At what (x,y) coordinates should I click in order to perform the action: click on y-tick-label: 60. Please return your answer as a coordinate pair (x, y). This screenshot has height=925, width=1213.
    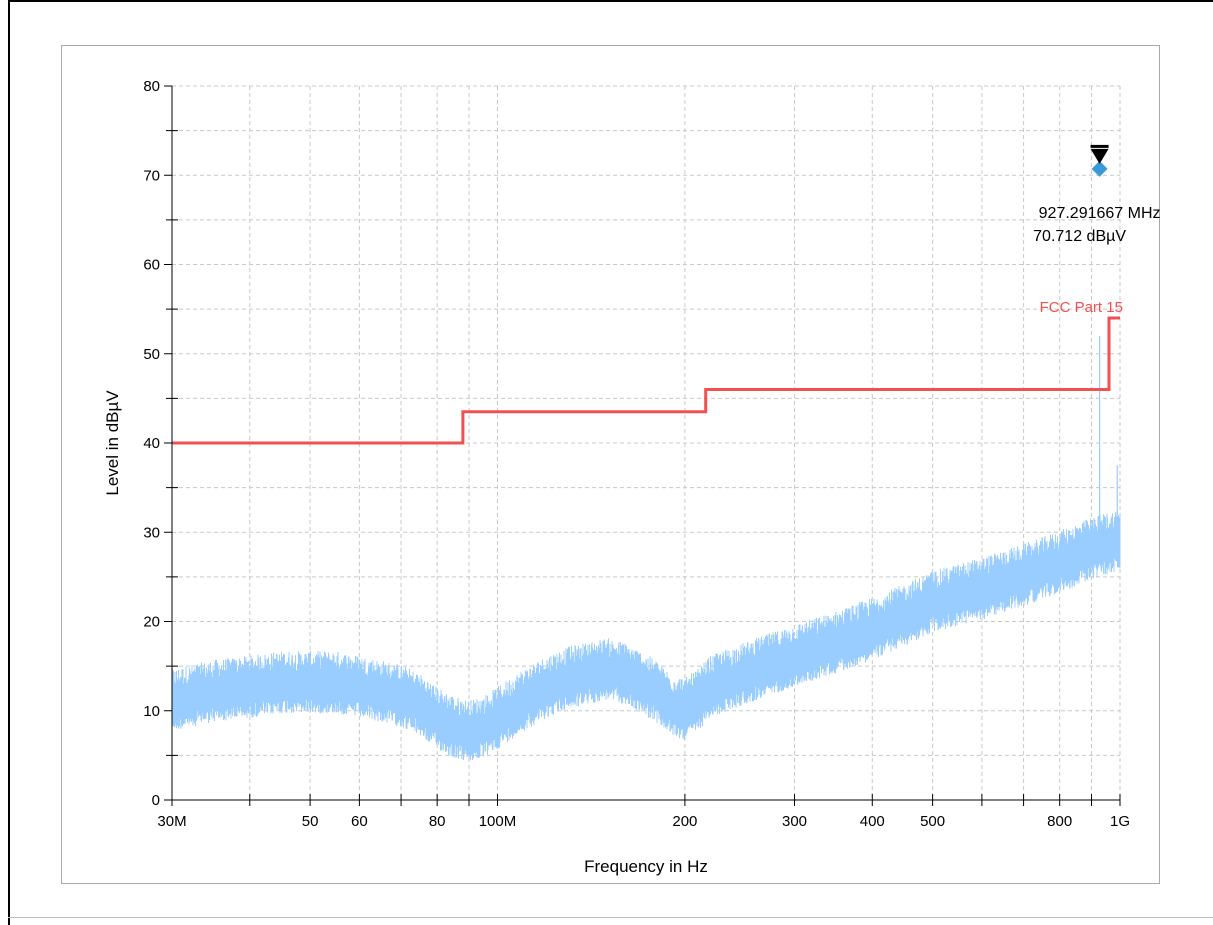
    Looking at the image, I should click on (151, 265).